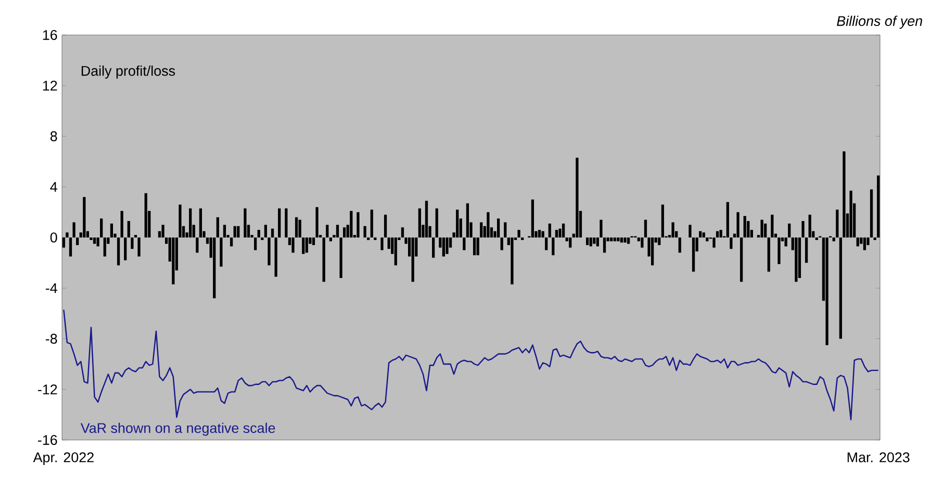 The image size is (933, 480). What do you see at coordinates (128, 72) in the screenshot?
I see `text: Daily profit/loss` at bounding box center [128, 72].